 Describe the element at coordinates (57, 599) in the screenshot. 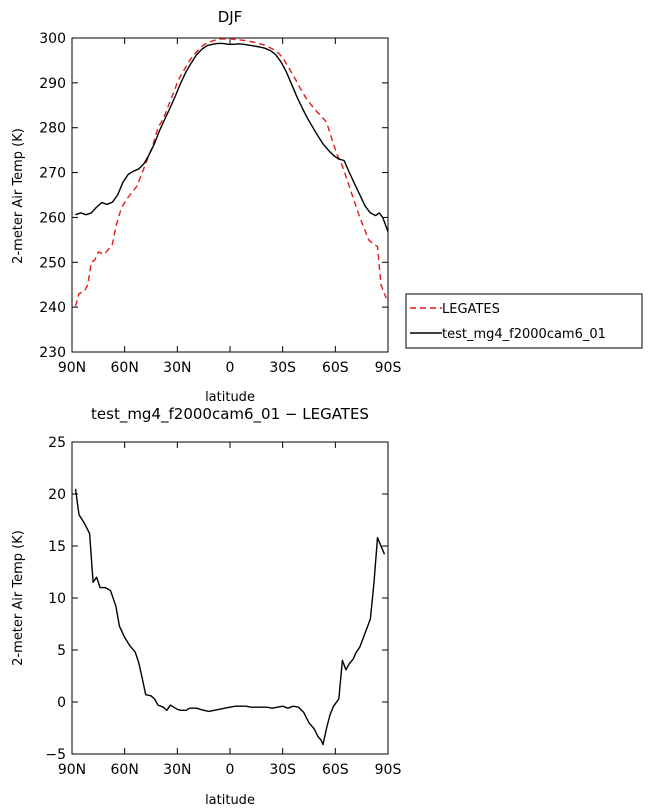

I see `bottom-plot-y-tick-label: 10` at that location.